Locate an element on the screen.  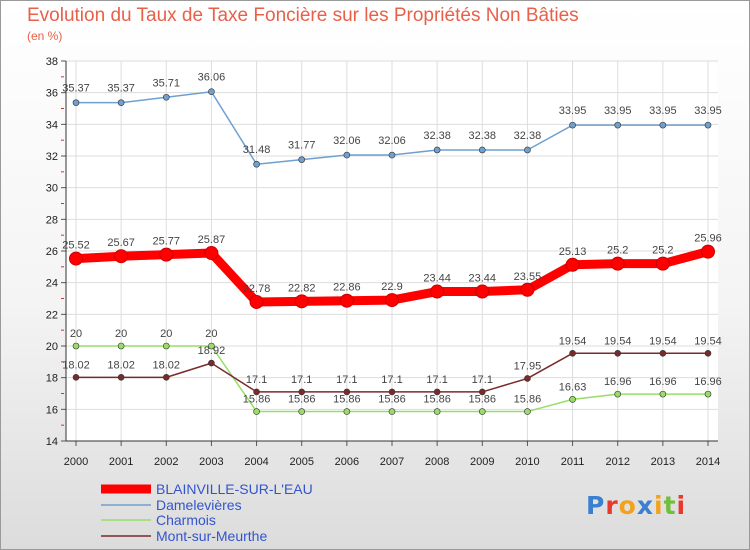
y-tick-label: 28 is located at coordinates (52, 220).